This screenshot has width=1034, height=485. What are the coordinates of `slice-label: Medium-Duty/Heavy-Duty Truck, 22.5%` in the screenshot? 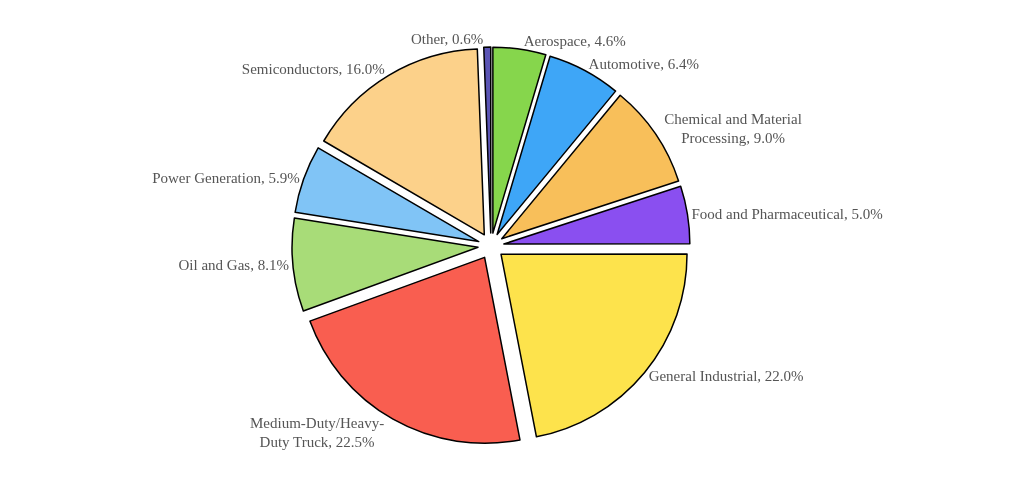 It's located at (317, 432).